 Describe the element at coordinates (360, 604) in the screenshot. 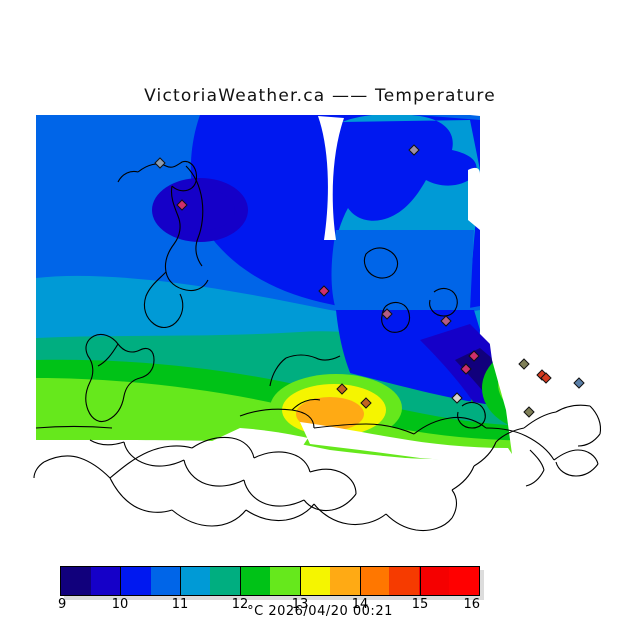

I see `colorbar-tick-label: 14` at that location.